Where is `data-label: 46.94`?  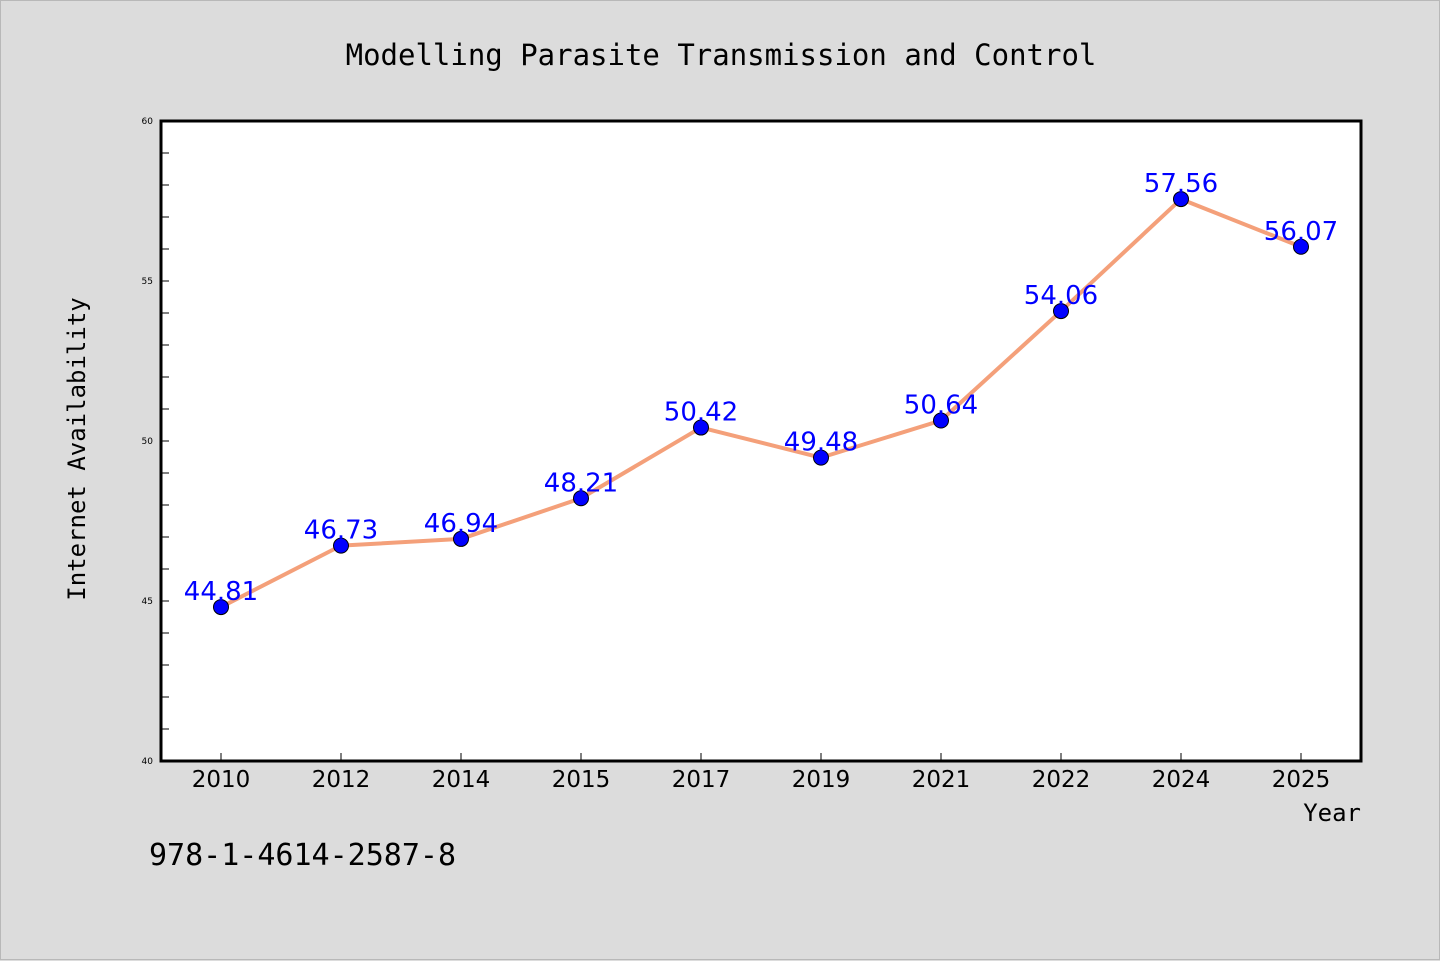
data-label: 46.94 is located at coordinates (461, 524).